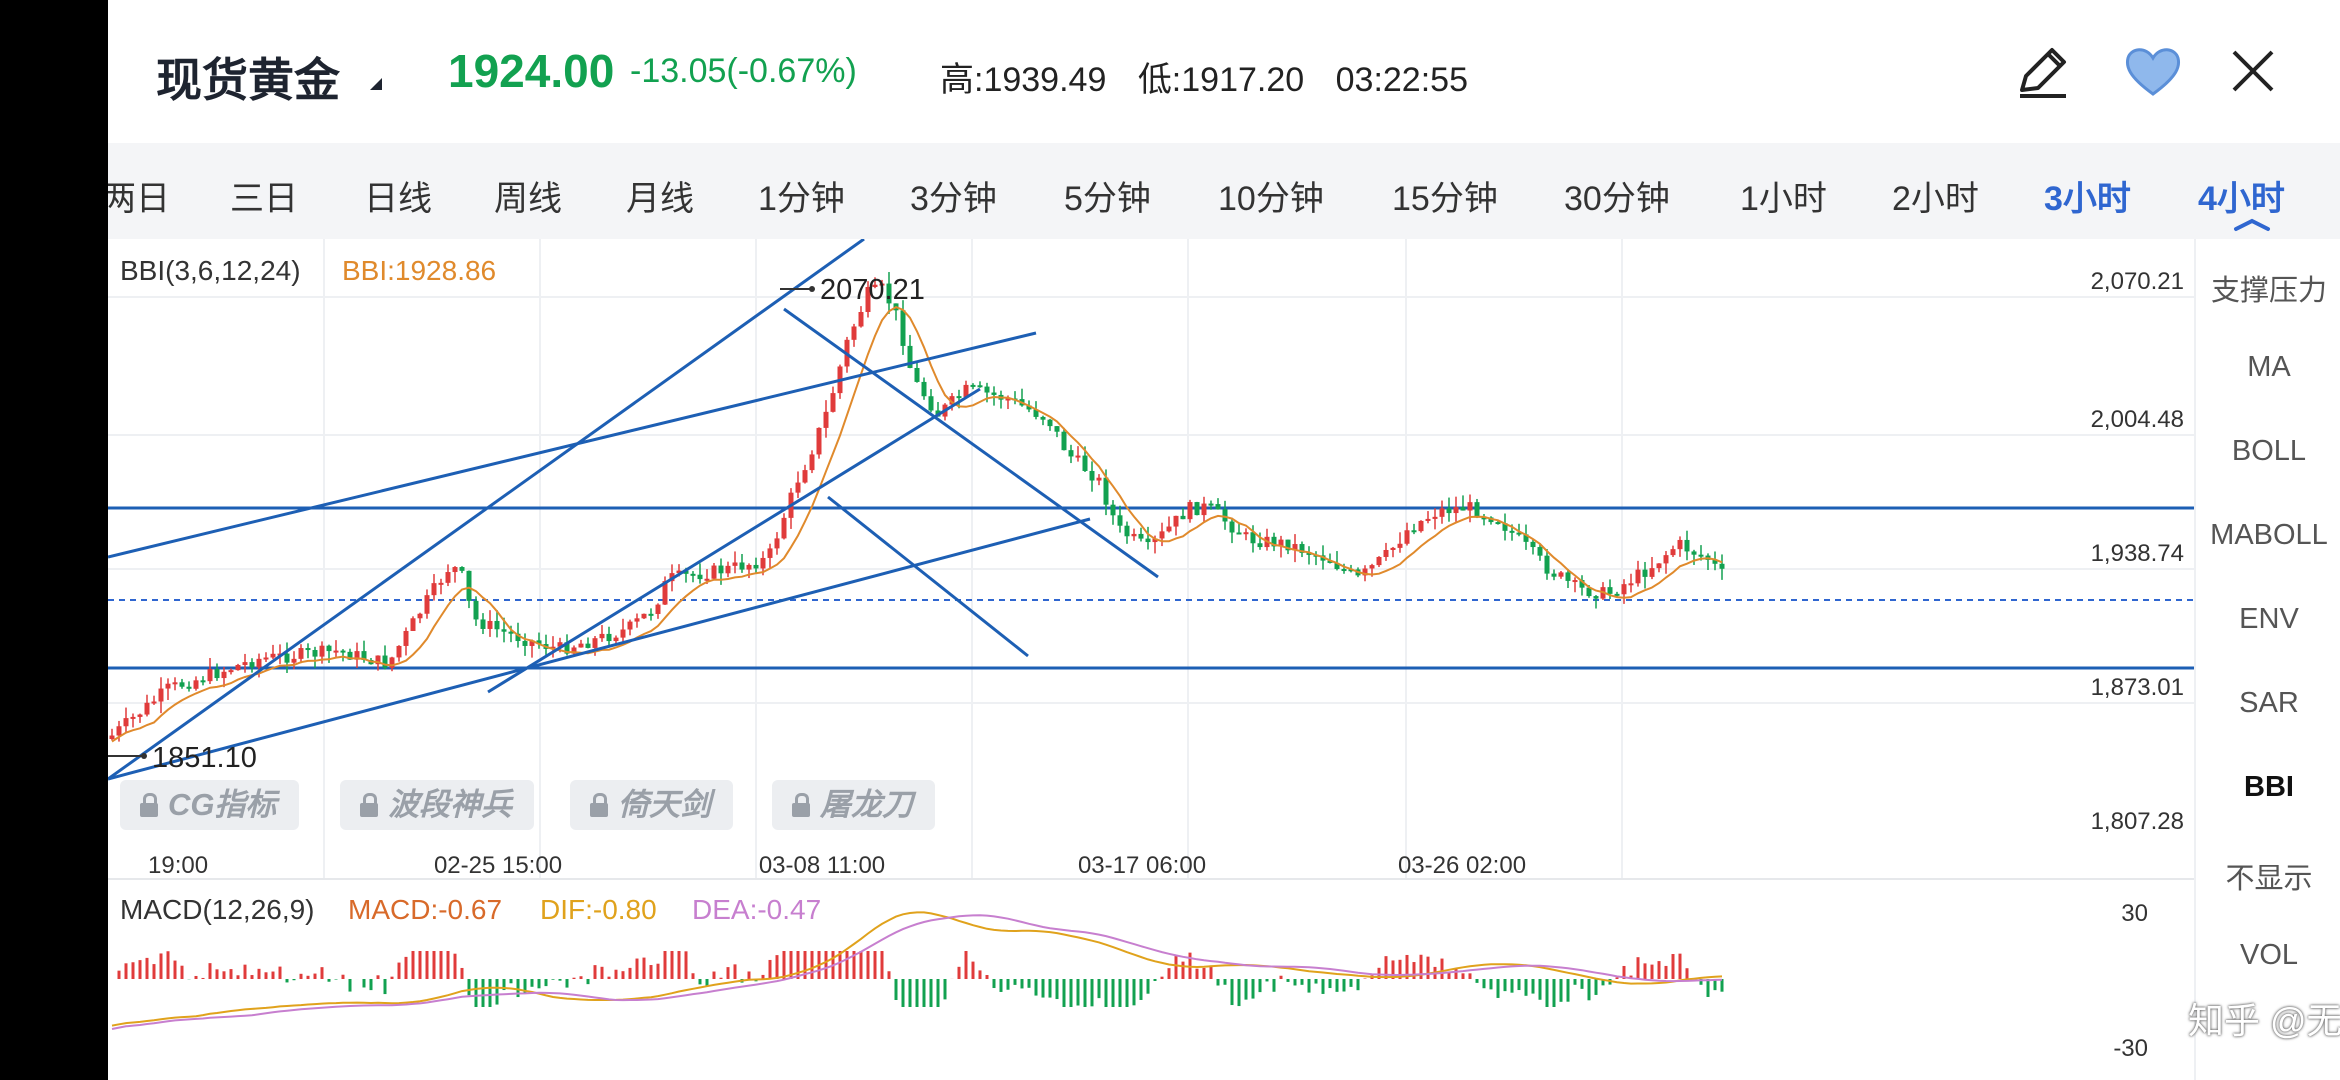 The image size is (2340, 1080). Describe the element at coordinates (2269, 367) in the screenshot. I see `indicator-ma: MA` at that location.